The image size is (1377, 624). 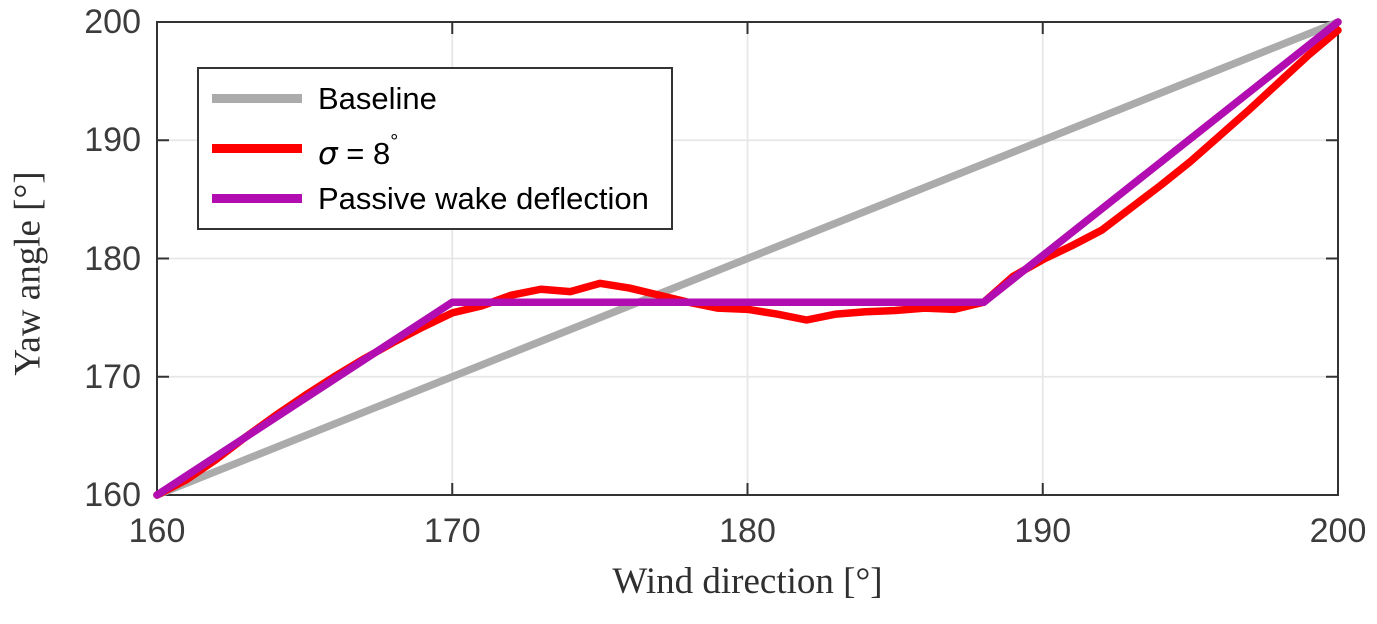 I want to click on legend-item-sigma: σ = 8°, so click(x=435, y=149).